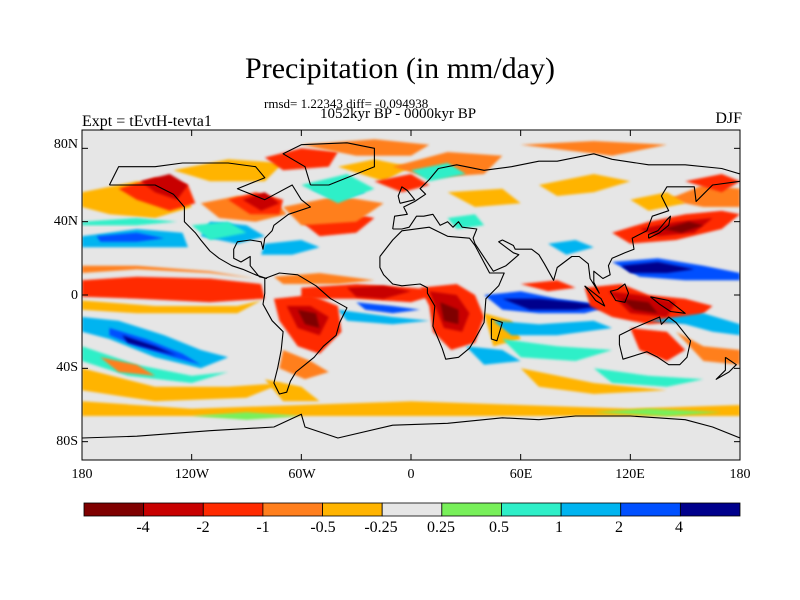 This screenshot has width=800, height=600. What do you see at coordinates (67, 367) in the screenshot?
I see `lat-label-40s: 40S` at bounding box center [67, 367].